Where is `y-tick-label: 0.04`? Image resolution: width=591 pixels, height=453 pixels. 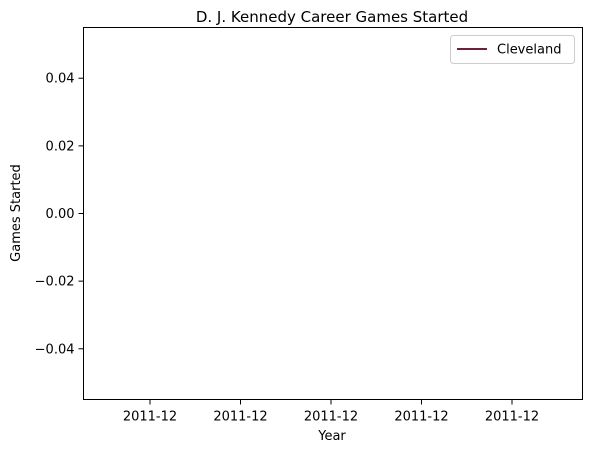 y-tick-label: 0.04 is located at coordinates (60, 79).